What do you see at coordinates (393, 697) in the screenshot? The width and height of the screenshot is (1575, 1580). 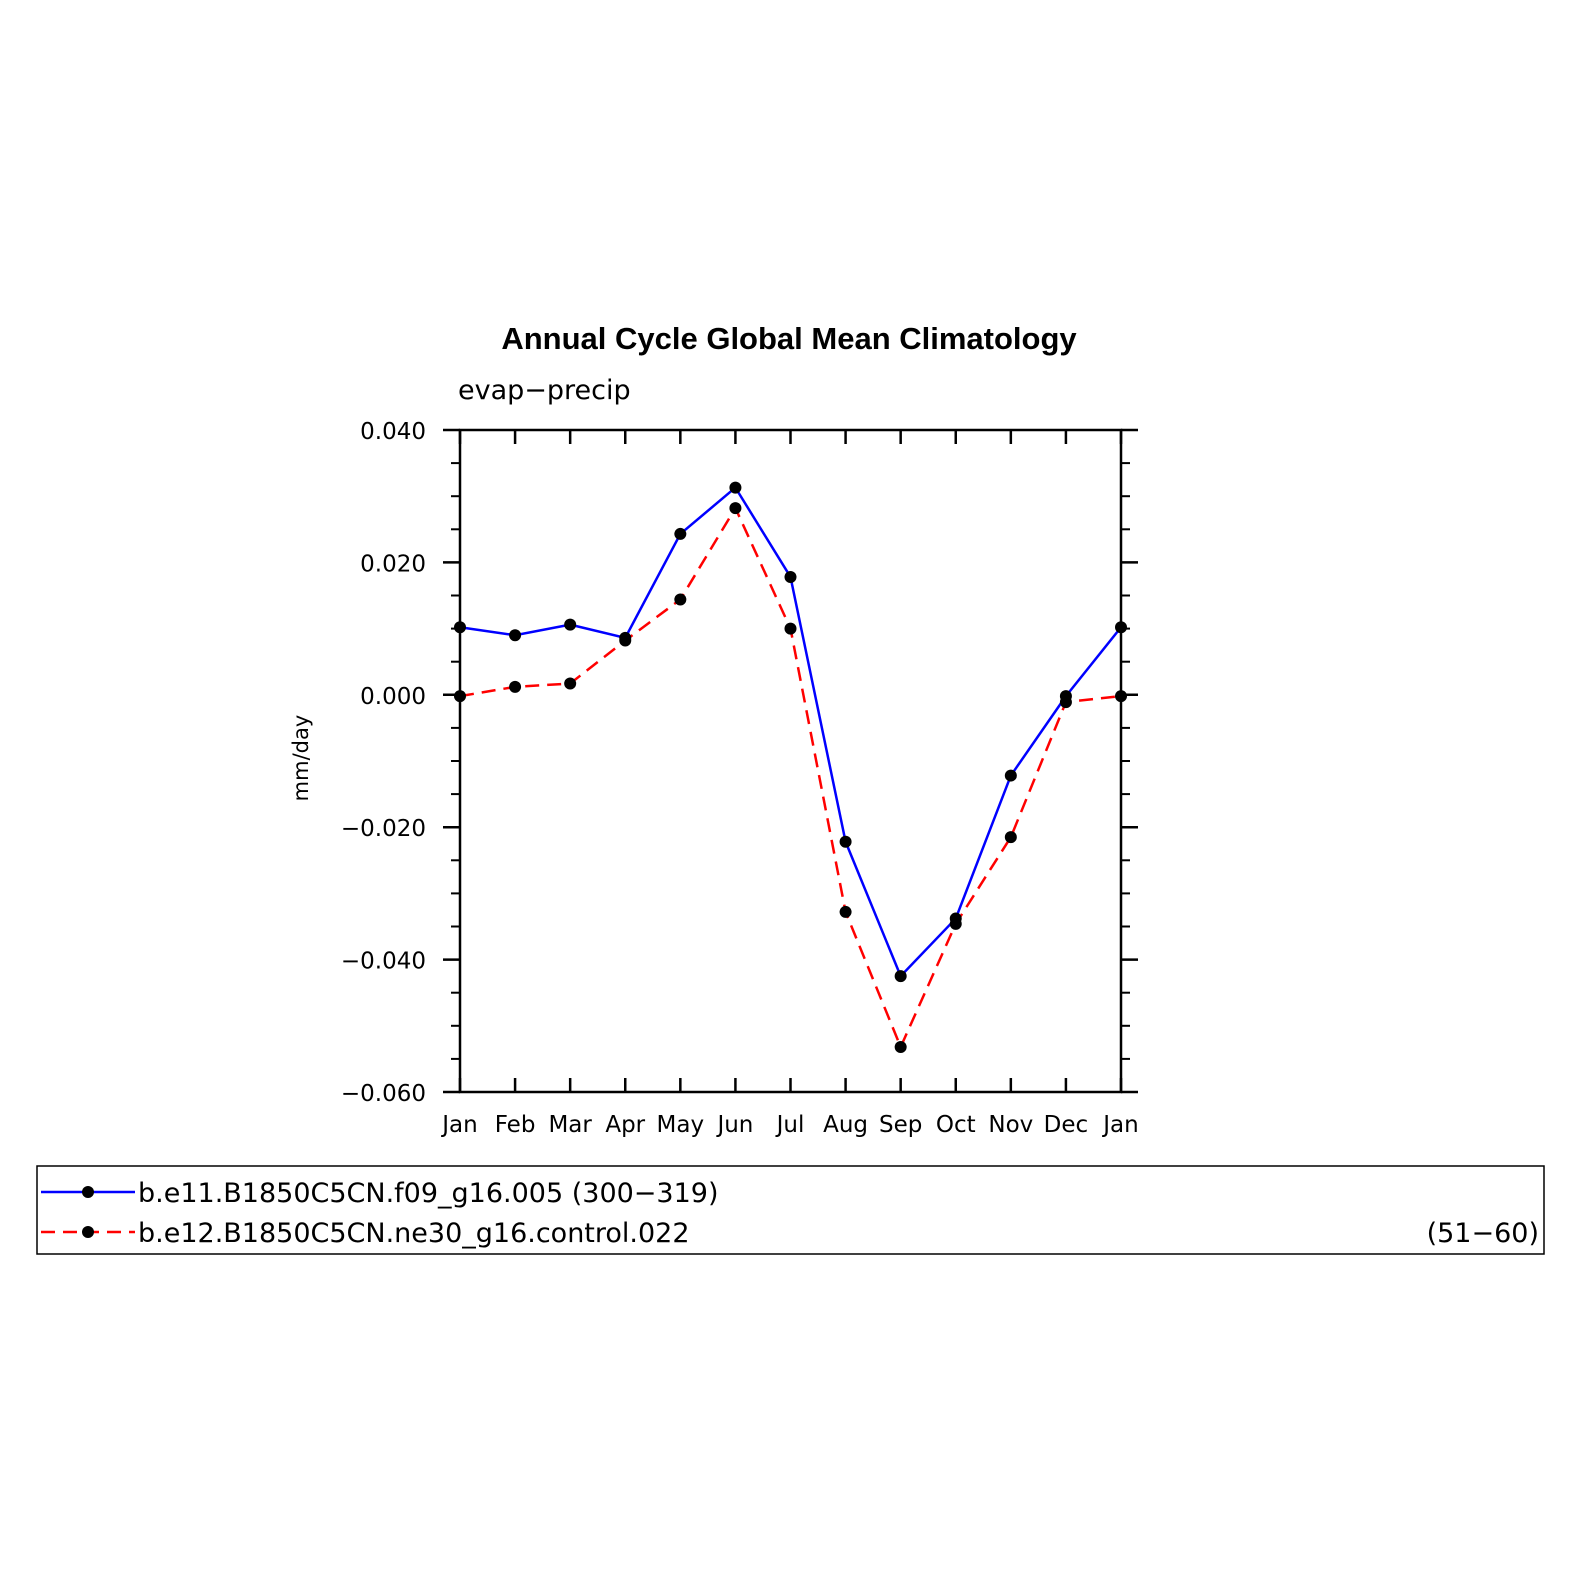 I see `y-tick-label: 0.000` at bounding box center [393, 697].